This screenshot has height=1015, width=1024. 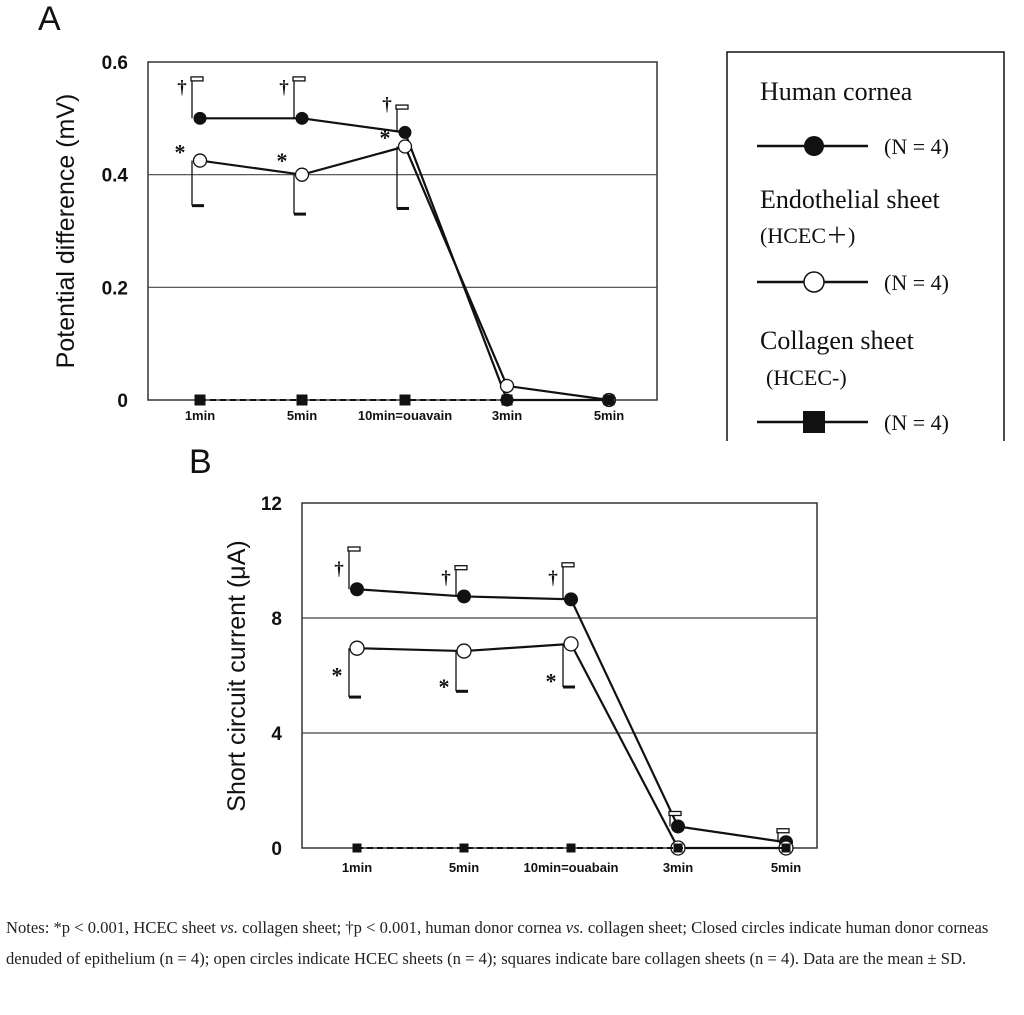 What do you see at coordinates (916, 146) in the screenshot?
I see `legend-entry-1-n: (N = 4)` at bounding box center [916, 146].